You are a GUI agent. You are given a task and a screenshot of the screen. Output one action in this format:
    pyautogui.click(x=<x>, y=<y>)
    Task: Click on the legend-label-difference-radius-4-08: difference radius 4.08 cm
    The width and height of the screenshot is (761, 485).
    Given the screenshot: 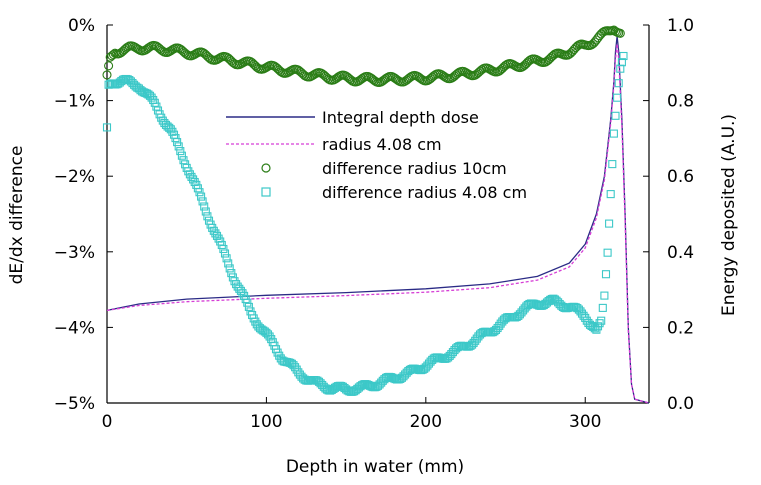 What is the action you would take?
    pyautogui.click(x=424, y=192)
    